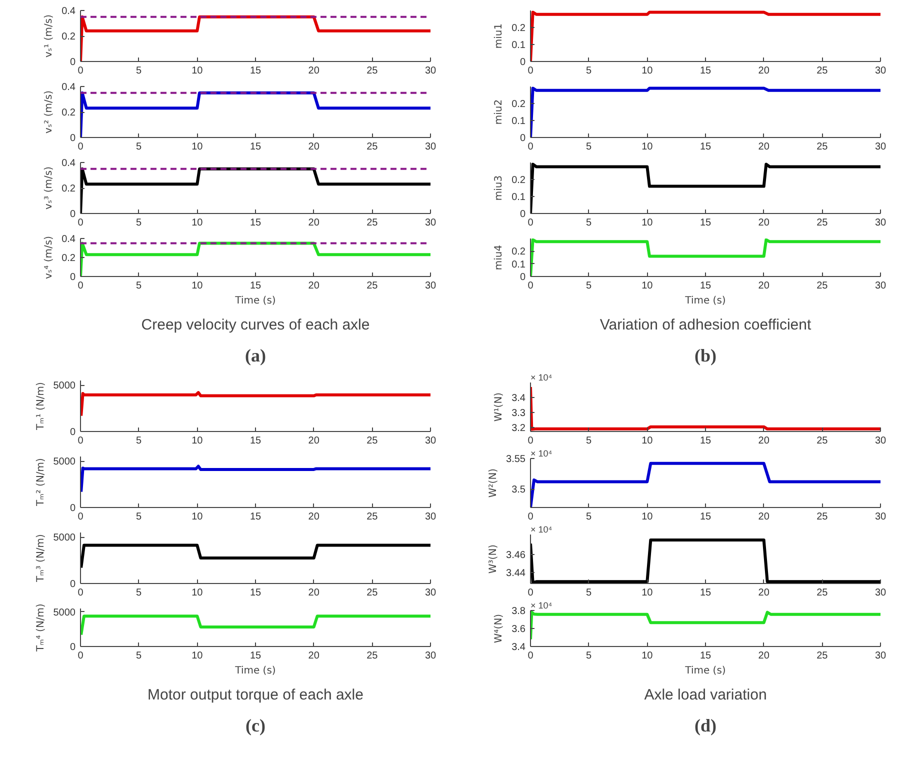 The height and width of the screenshot is (767, 906). Describe the element at coordinates (519, 629) in the screenshot. I see `y-tick-label: 3.6` at that location.